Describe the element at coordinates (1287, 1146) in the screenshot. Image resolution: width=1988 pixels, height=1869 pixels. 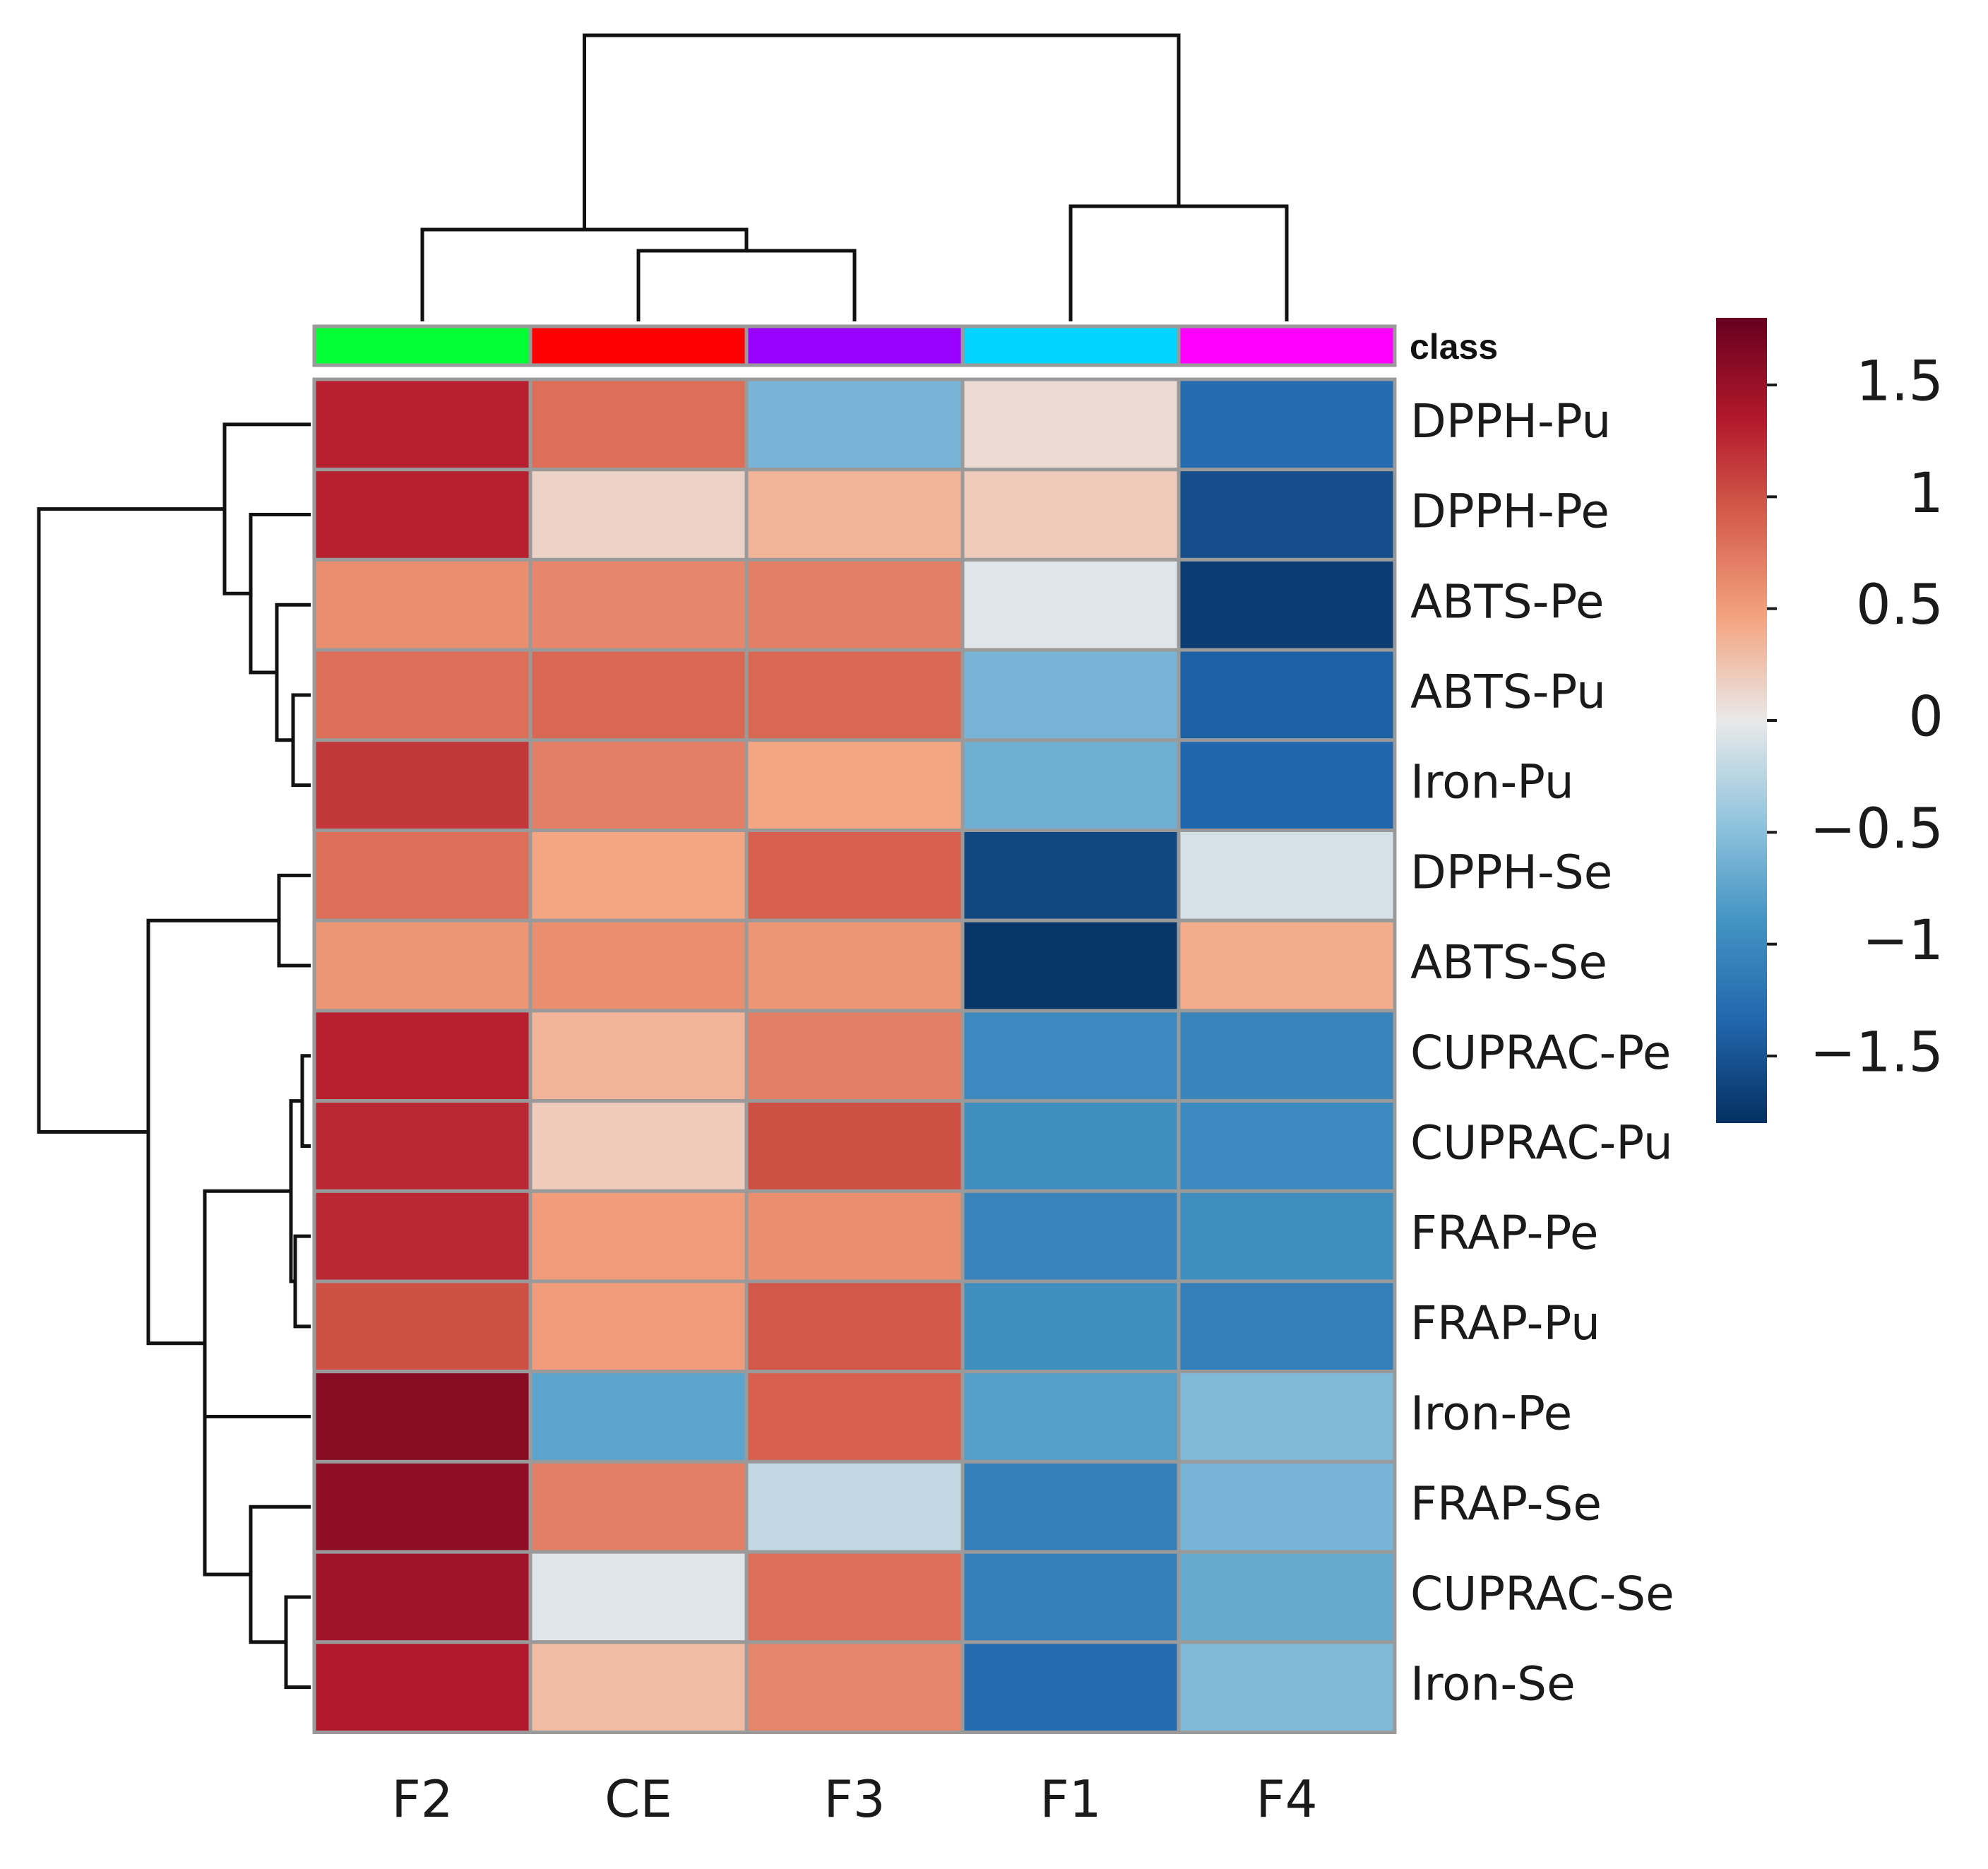
I see `heatmap-cell-cuprac-pu-f4` at that location.